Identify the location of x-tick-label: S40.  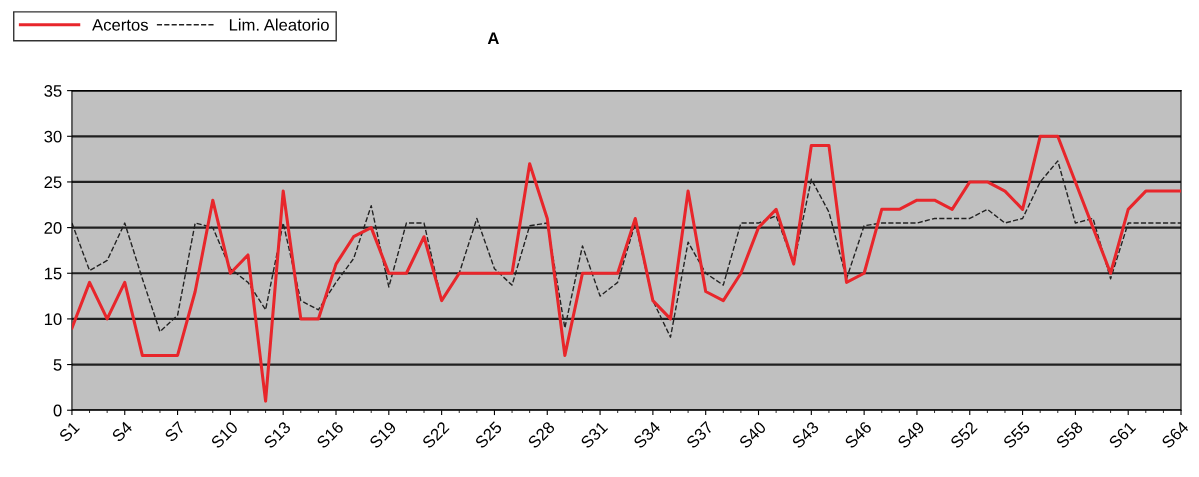
(752, 435).